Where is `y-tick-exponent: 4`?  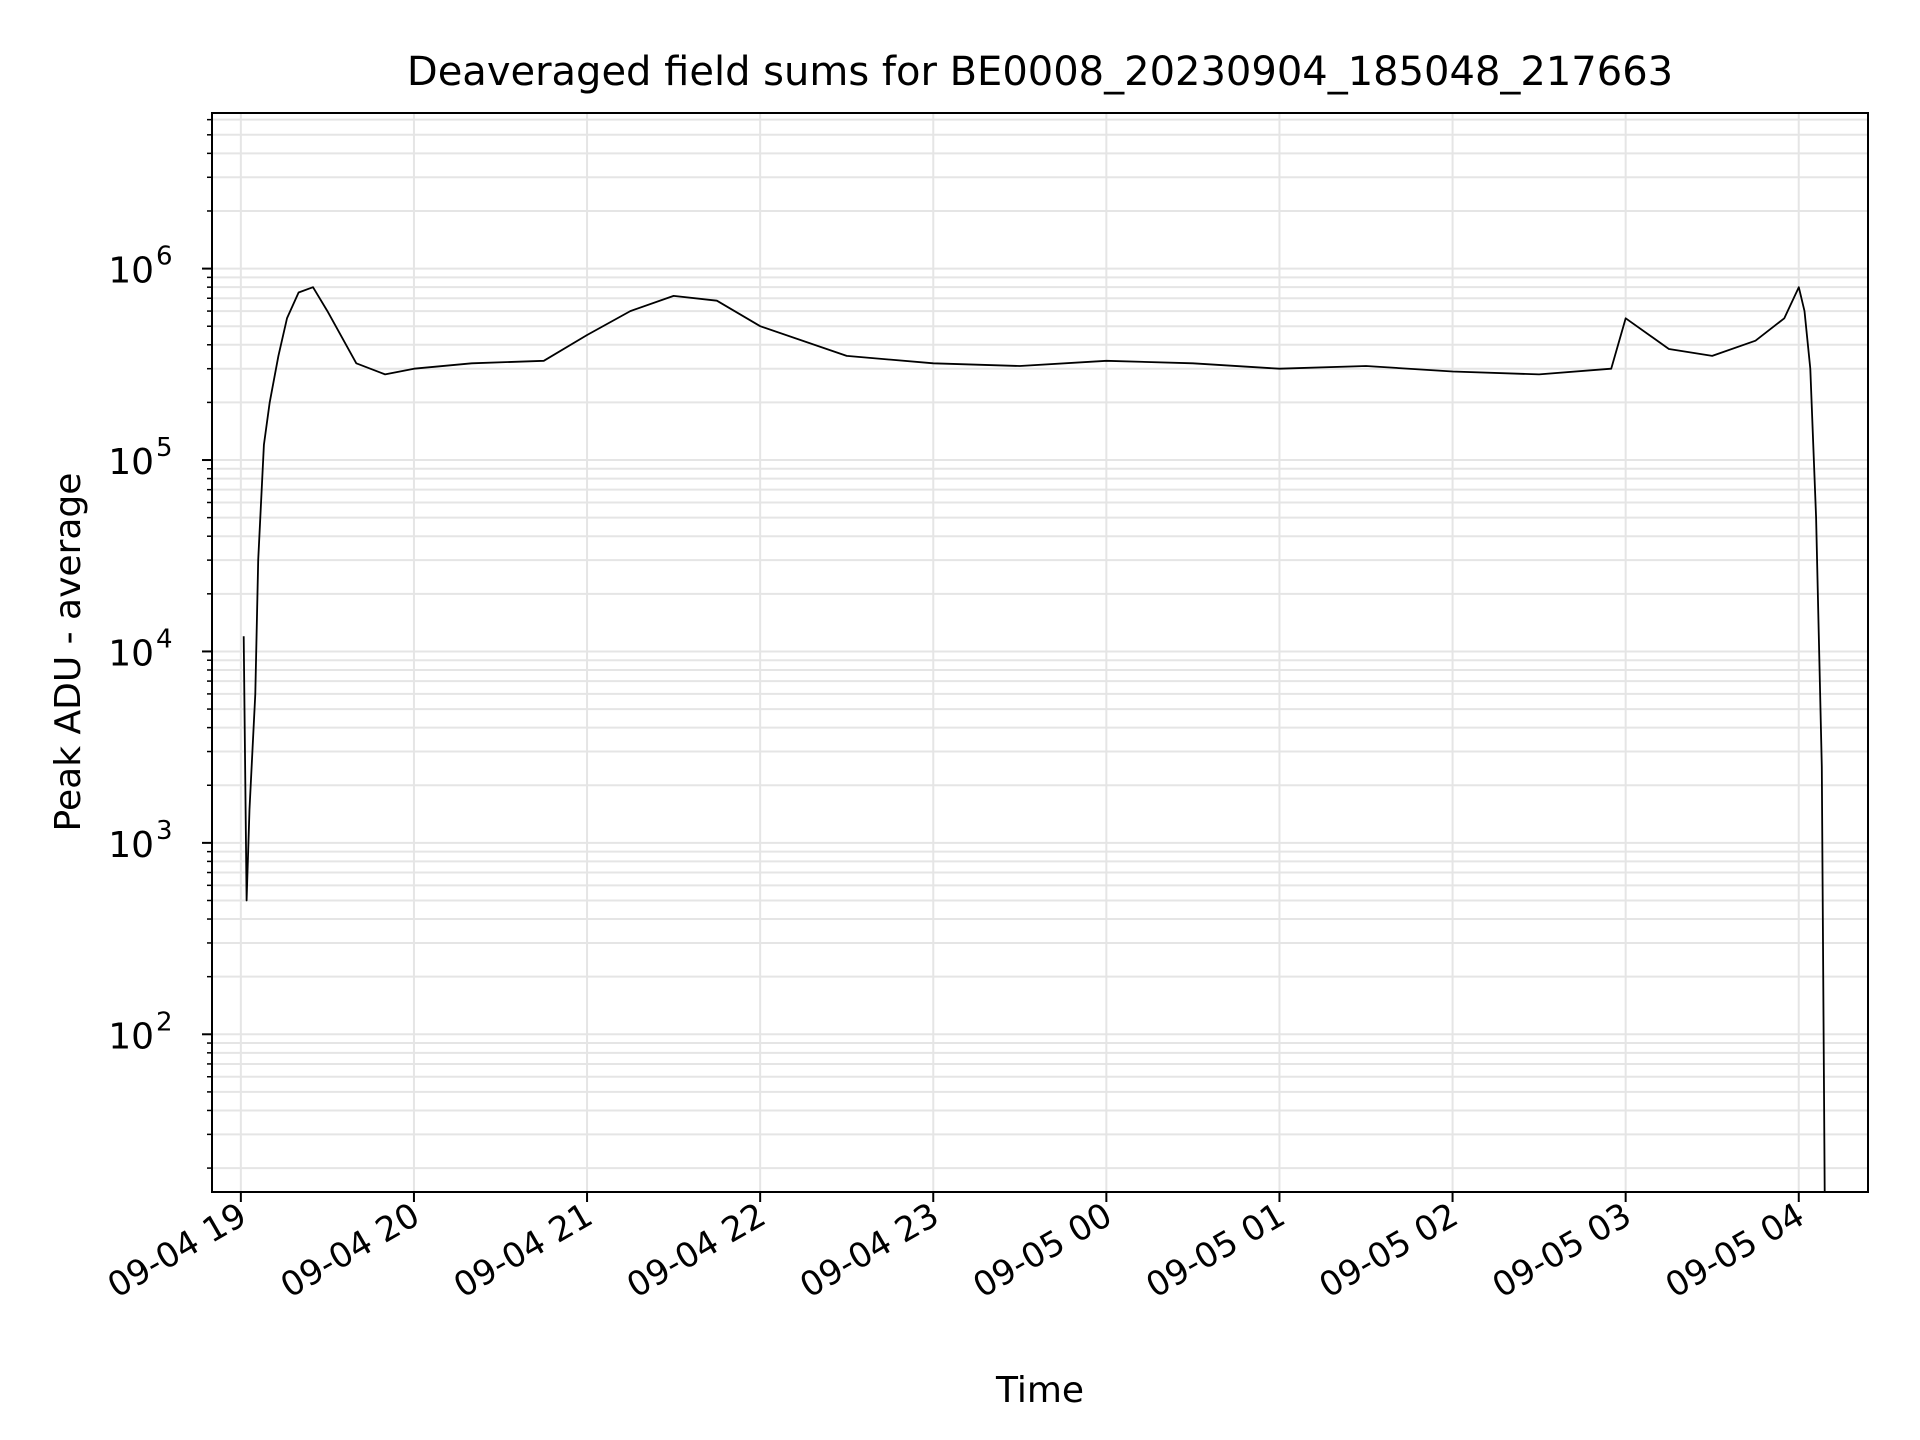 y-tick-exponent: 4 is located at coordinates (164, 639).